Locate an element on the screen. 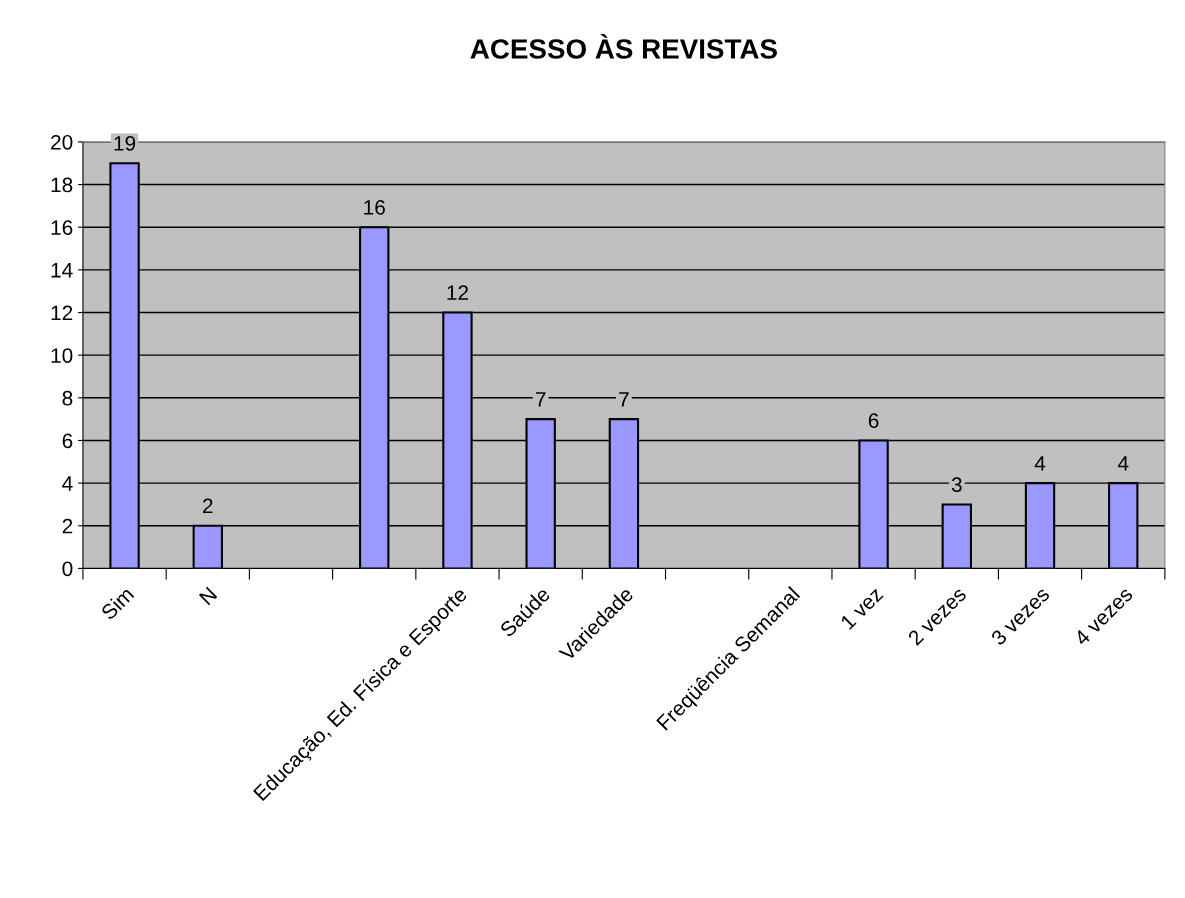 Image resolution: width=1185 pixels, height=898 pixels. y-tick-label: 14 is located at coordinates (62, 270).